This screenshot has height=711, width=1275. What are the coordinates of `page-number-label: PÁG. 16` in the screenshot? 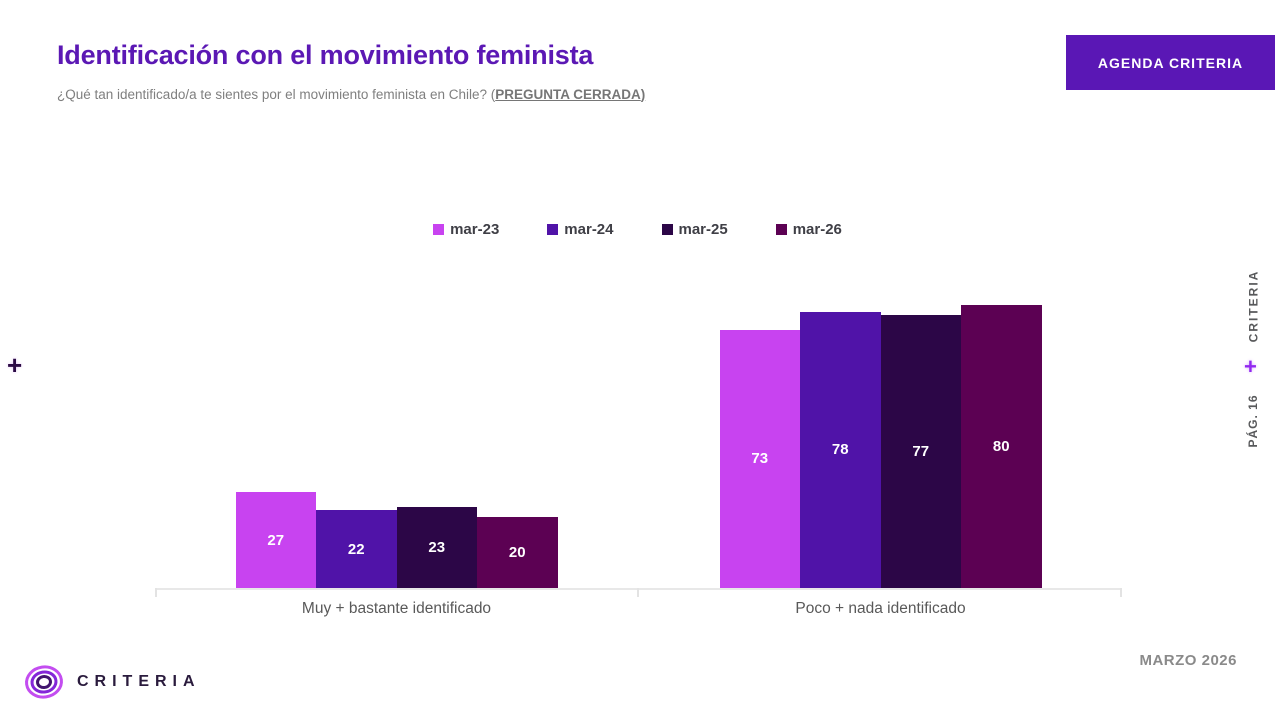 It's located at (1253, 421).